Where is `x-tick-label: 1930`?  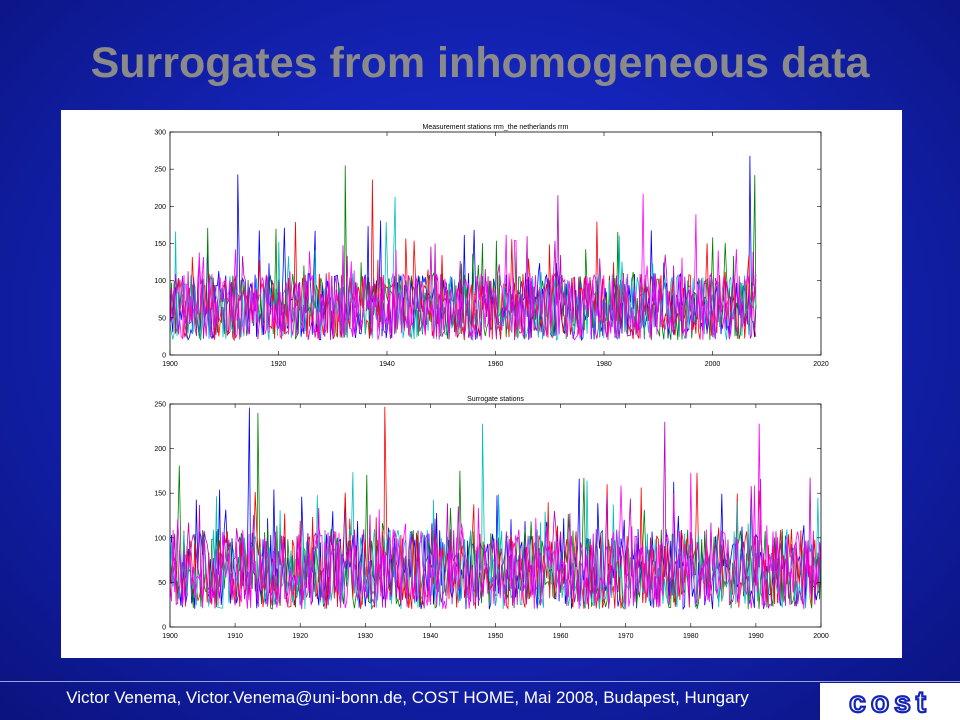
x-tick-label: 1930 is located at coordinates (366, 636).